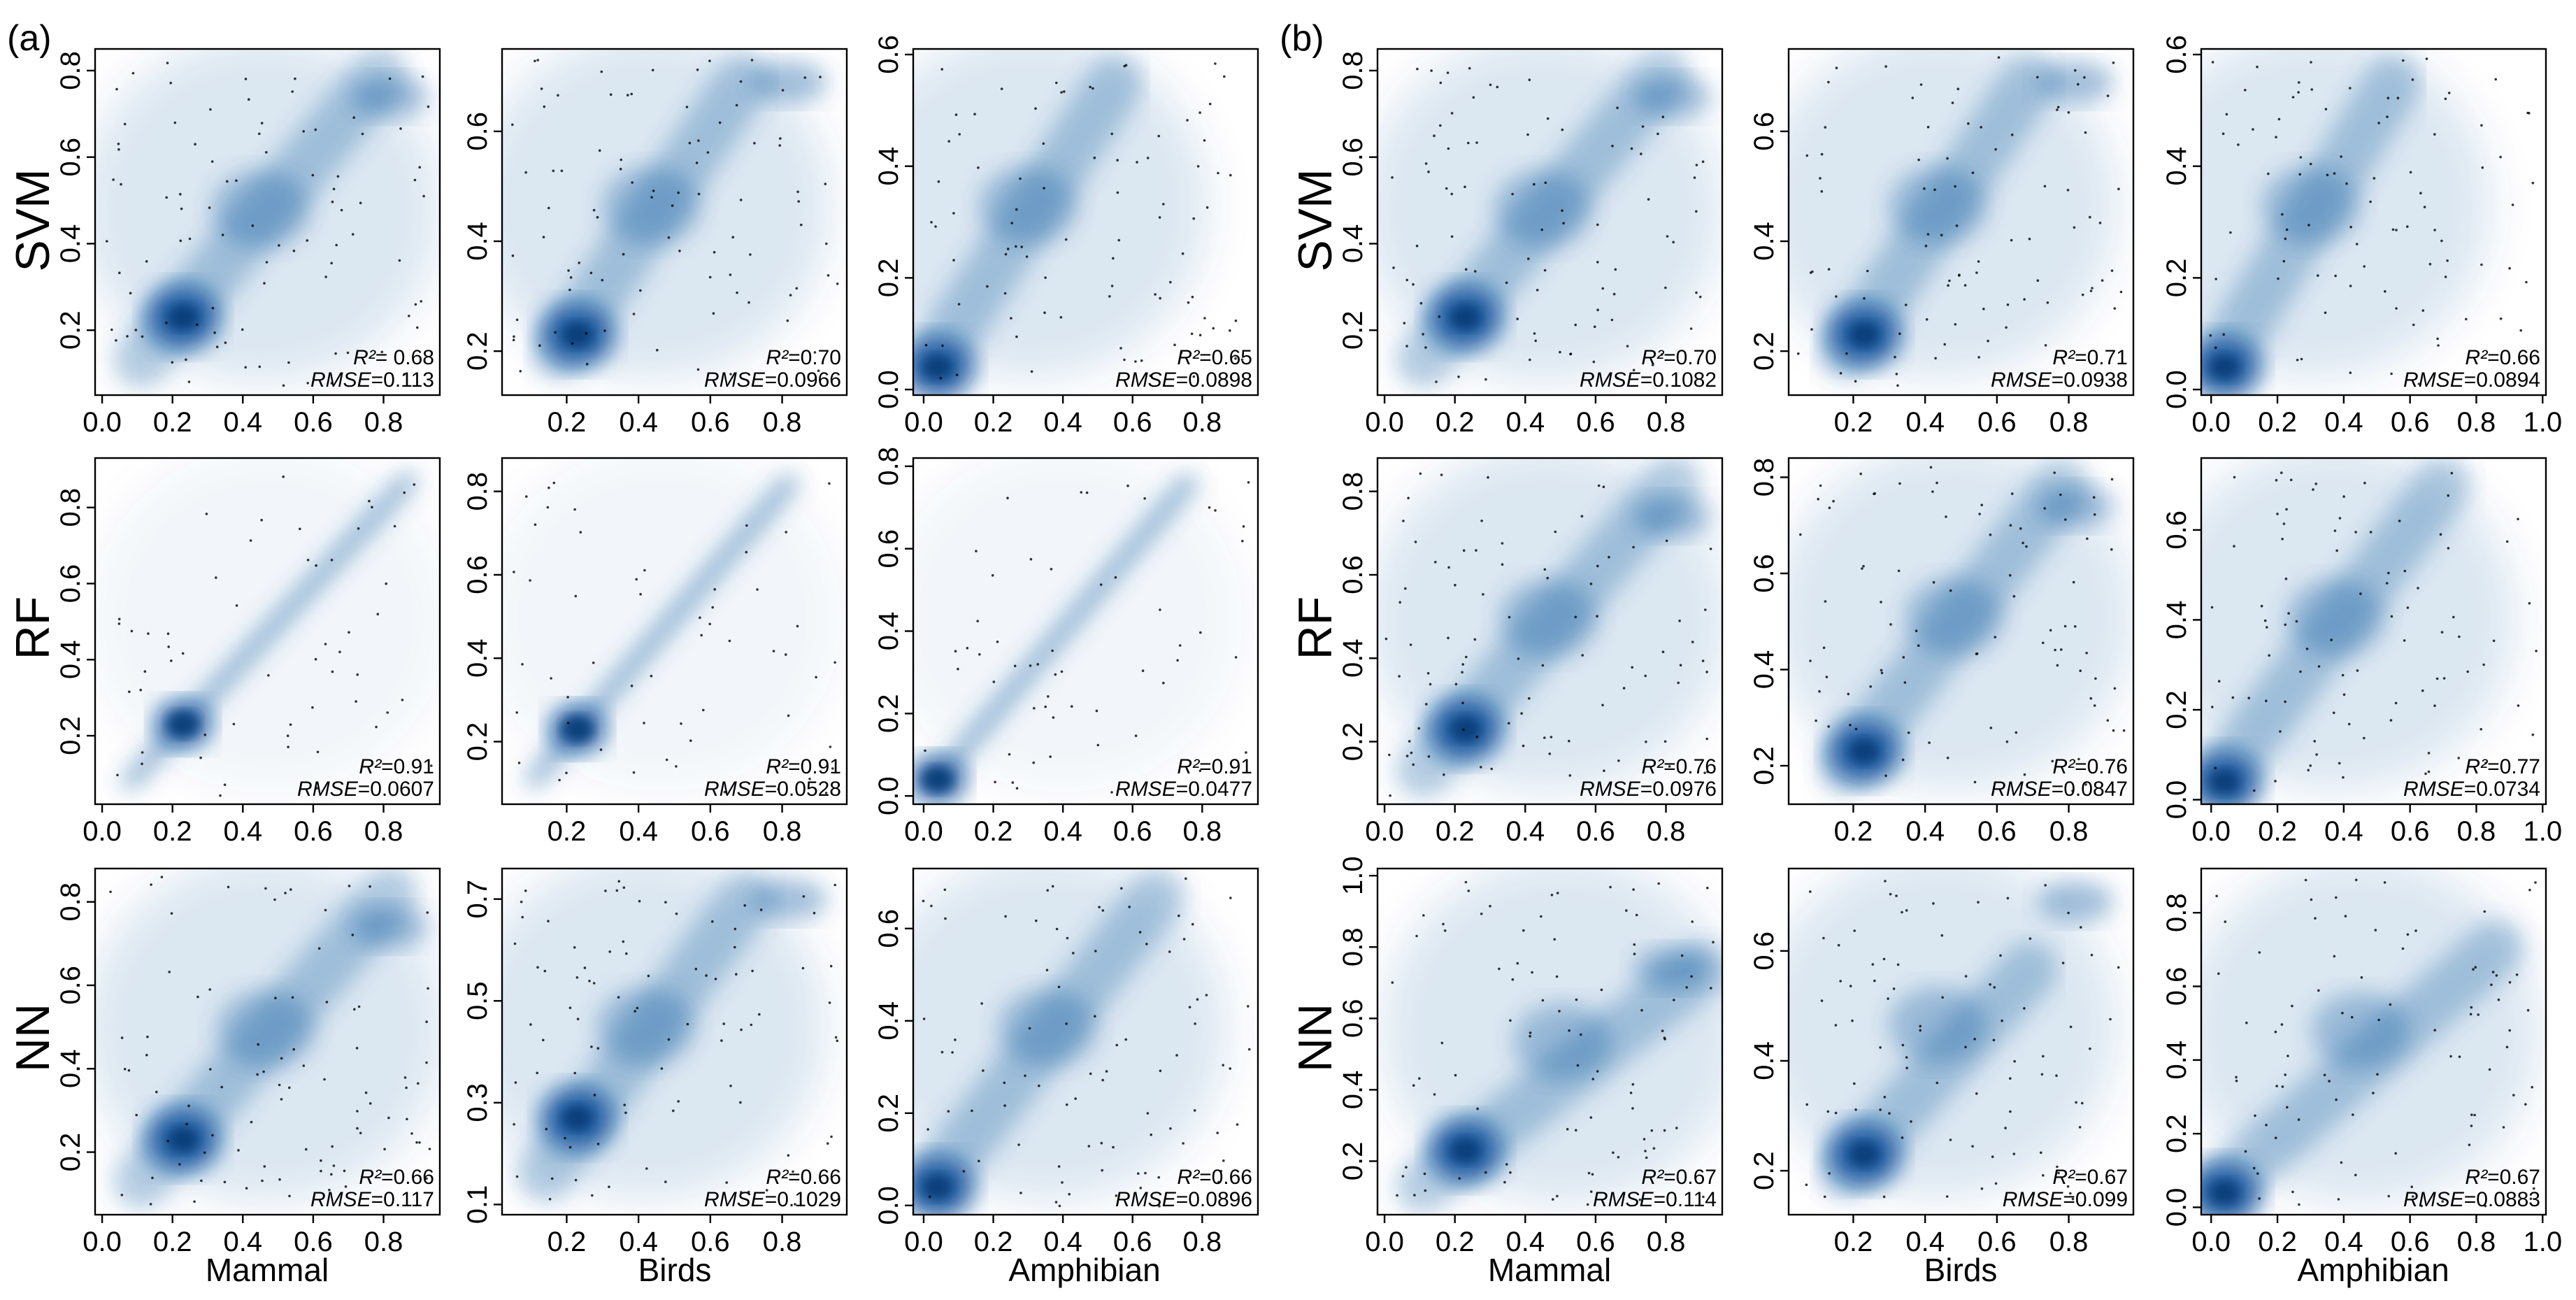 The image size is (2576, 1300). I want to click on rmse-symbol: RMSE, so click(1146, 1199).